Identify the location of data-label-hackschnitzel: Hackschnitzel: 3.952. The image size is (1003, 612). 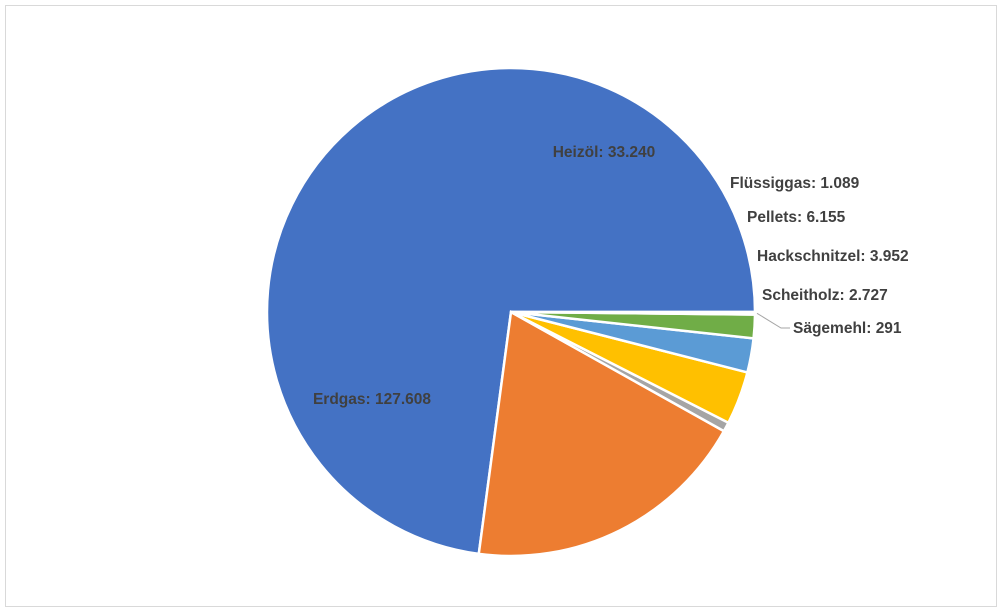
(833, 256).